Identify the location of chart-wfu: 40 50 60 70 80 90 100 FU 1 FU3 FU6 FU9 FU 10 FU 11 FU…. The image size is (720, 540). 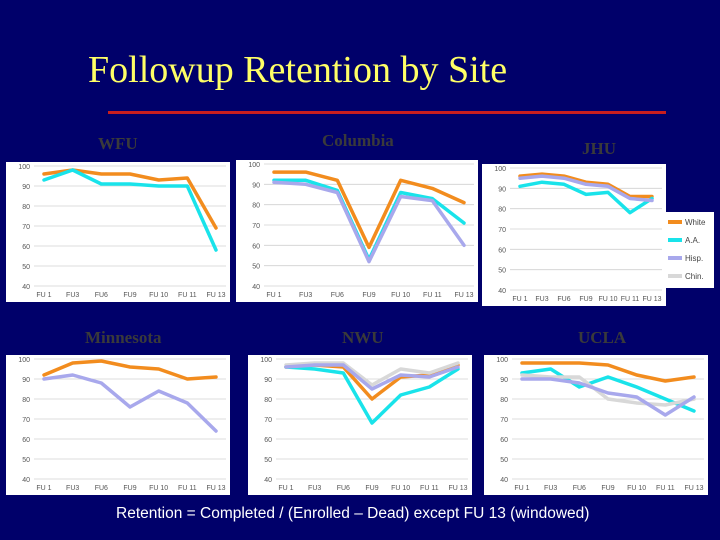
(118, 232).